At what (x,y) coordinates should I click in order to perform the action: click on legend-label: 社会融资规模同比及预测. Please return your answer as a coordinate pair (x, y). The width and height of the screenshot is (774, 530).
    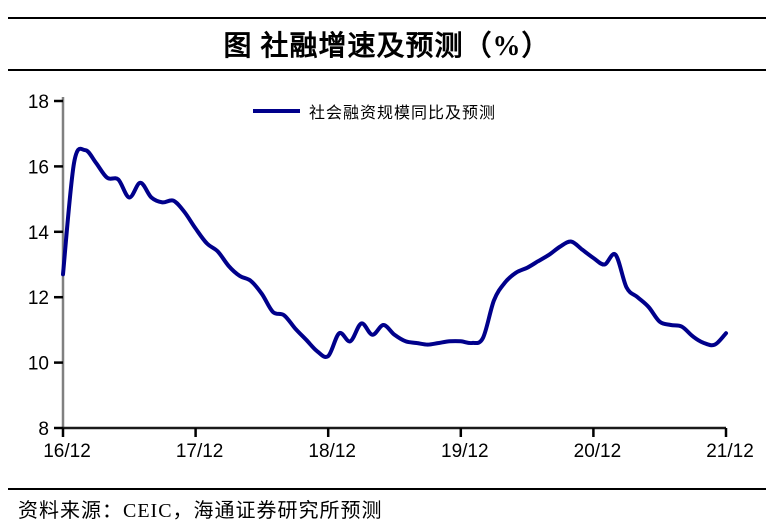
    Looking at the image, I should click on (403, 113).